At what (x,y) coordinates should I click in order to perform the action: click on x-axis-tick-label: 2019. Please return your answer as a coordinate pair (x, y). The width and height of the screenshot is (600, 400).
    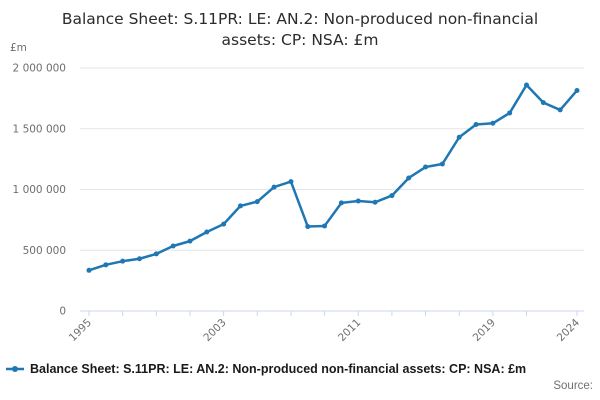
    Looking at the image, I should click on (484, 330).